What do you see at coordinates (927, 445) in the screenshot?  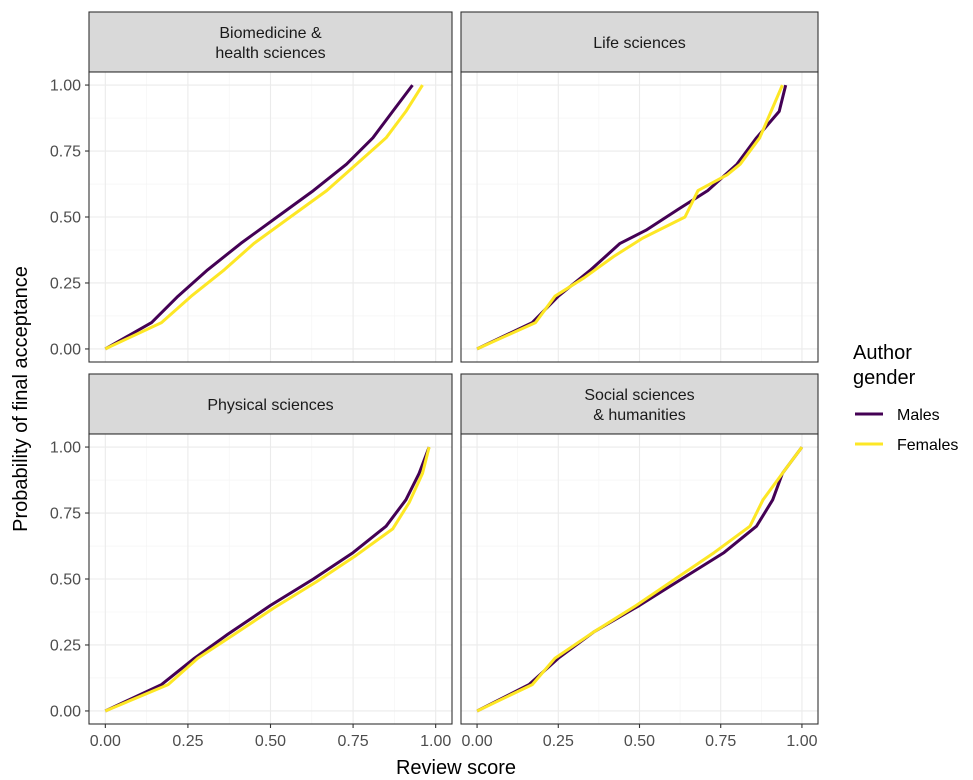 I see `legend-label-females: Females` at bounding box center [927, 445].